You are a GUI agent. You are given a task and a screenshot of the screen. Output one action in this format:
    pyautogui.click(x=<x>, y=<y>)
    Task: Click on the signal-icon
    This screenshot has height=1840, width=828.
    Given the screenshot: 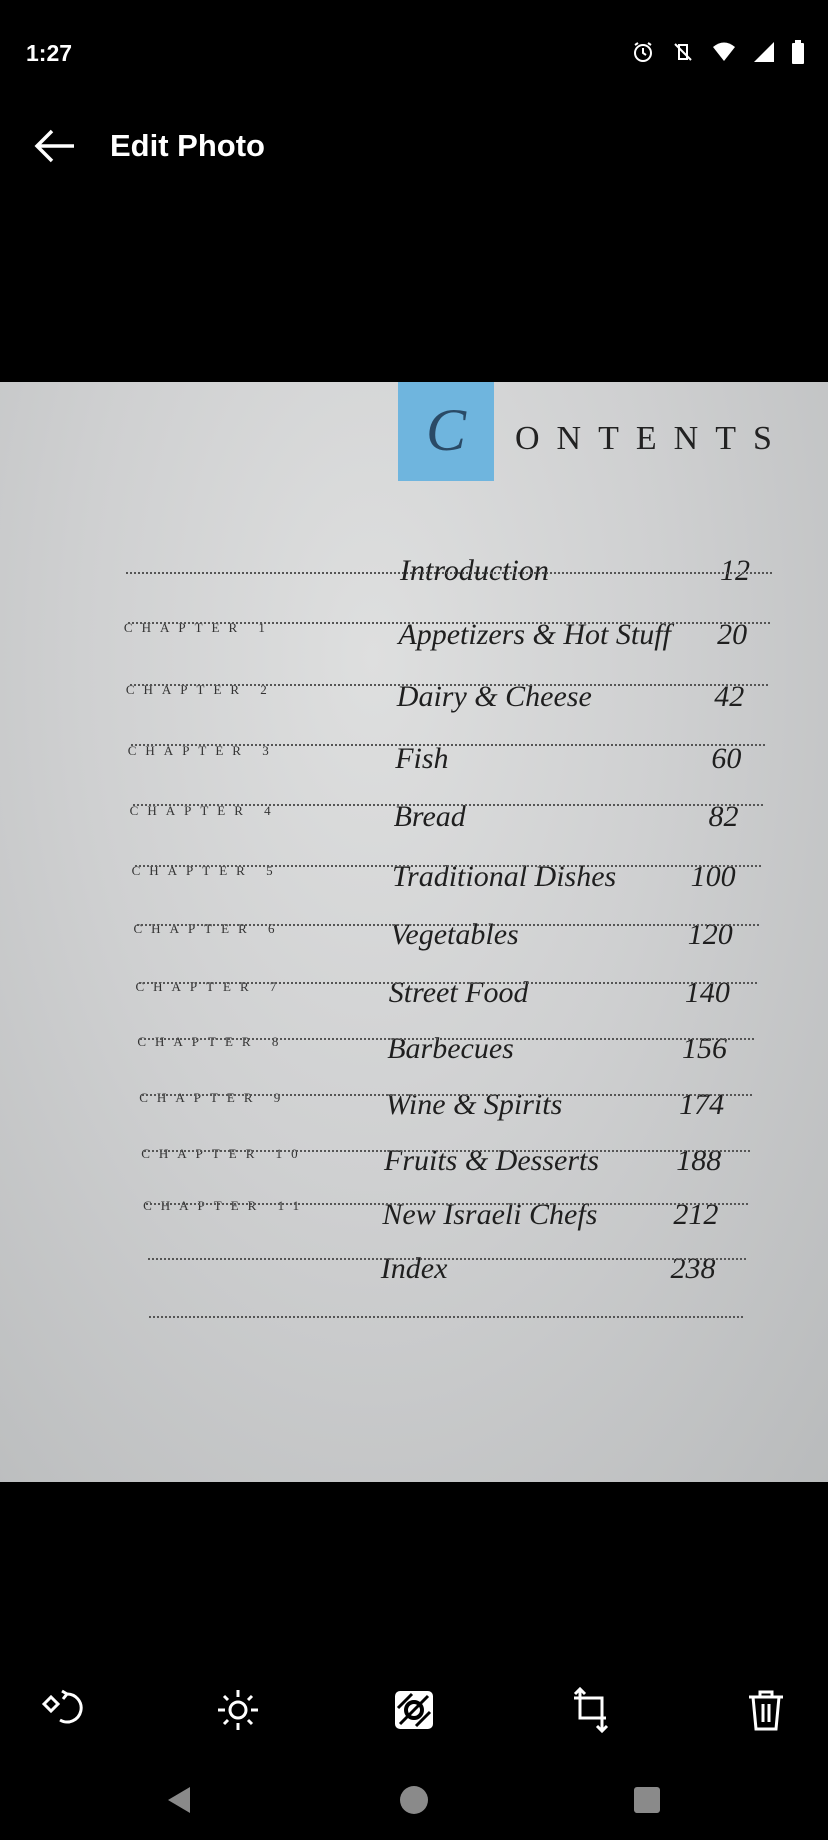 What is the action you would take?
    pyautogui.click(x=764, y=52)
    